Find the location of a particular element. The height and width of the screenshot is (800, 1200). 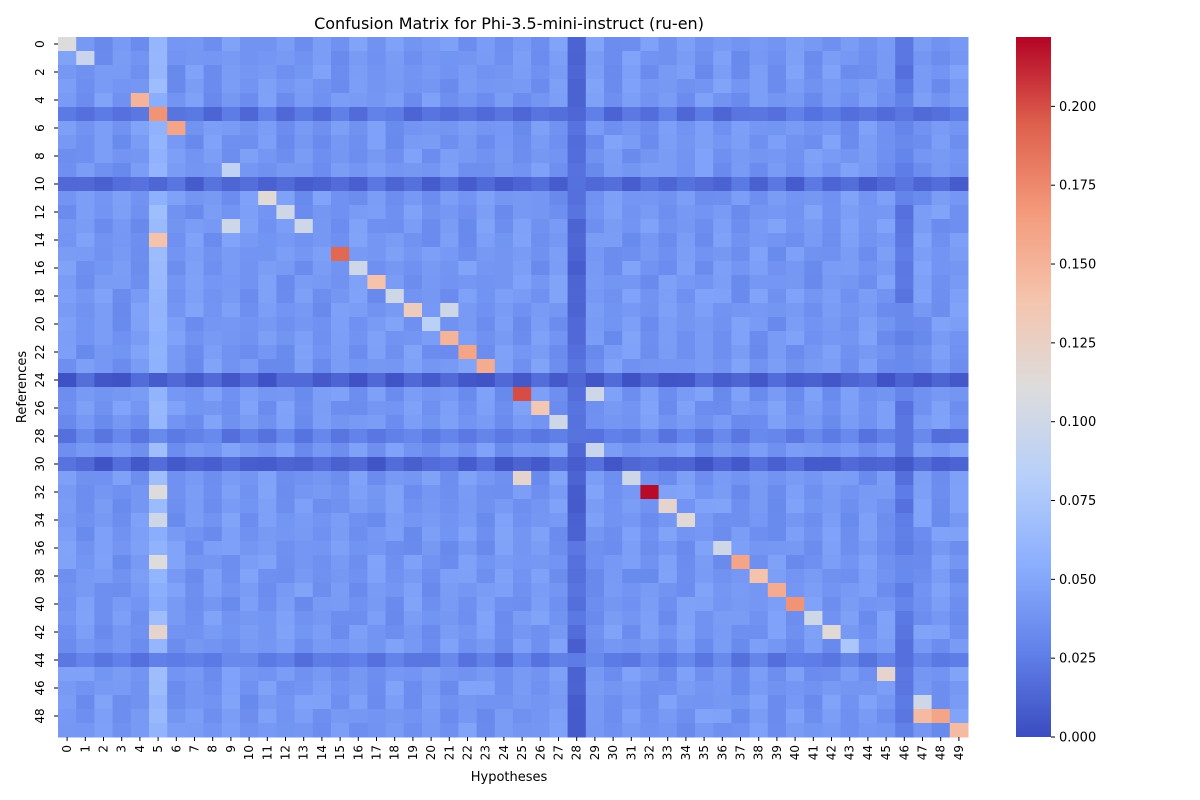

y-tick-label: 42 is located at coordinates (40, 631).